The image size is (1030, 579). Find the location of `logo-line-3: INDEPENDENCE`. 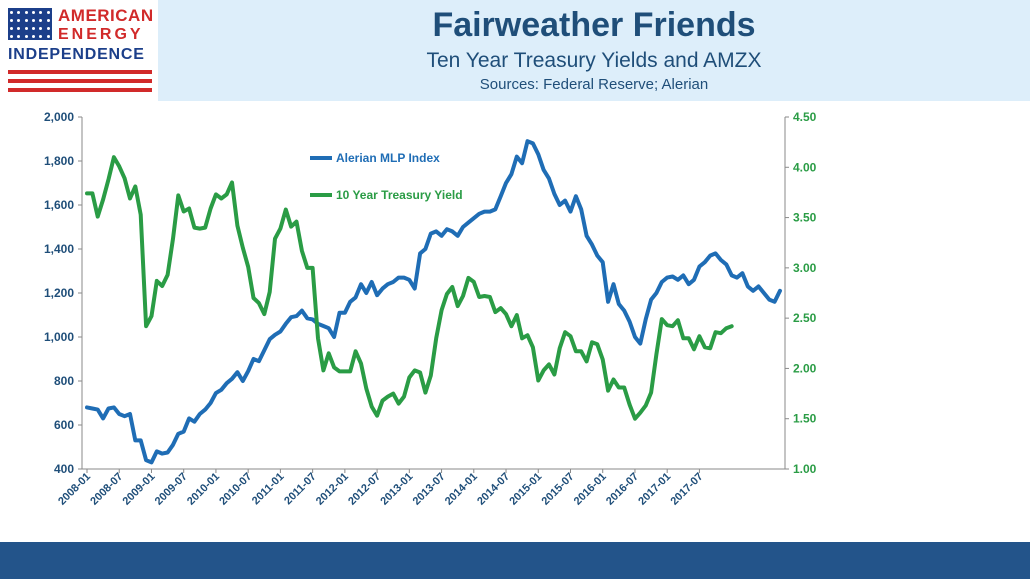

logo-line-3: INDEPENDENCE is located at coordinates (76, 54).